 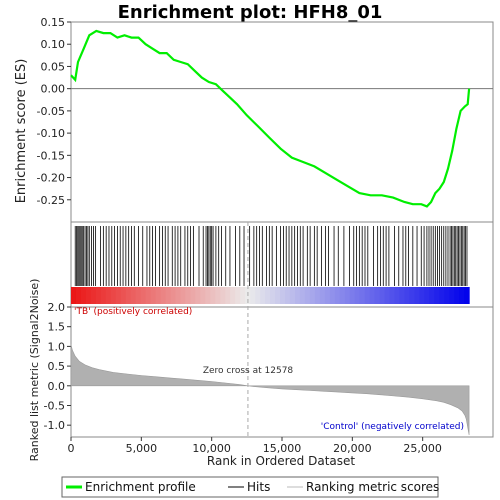 What do you see at coordinates (392, 427) in the screenshot?
I see `neg-correlated-label: 'Control' (negatively correlated)` at bounding box center [392, 427].